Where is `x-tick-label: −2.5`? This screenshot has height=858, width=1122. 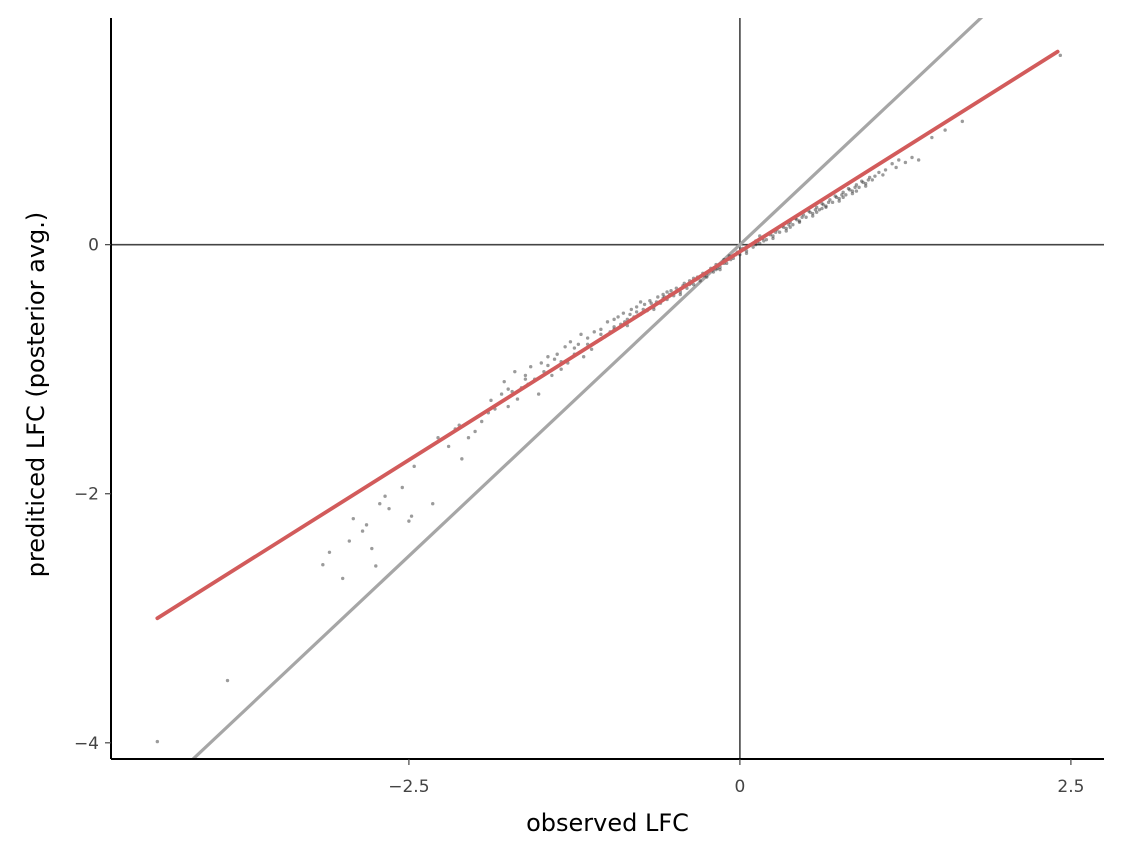
x-tick-label: −2.5 is located at coordinates (408, 787).